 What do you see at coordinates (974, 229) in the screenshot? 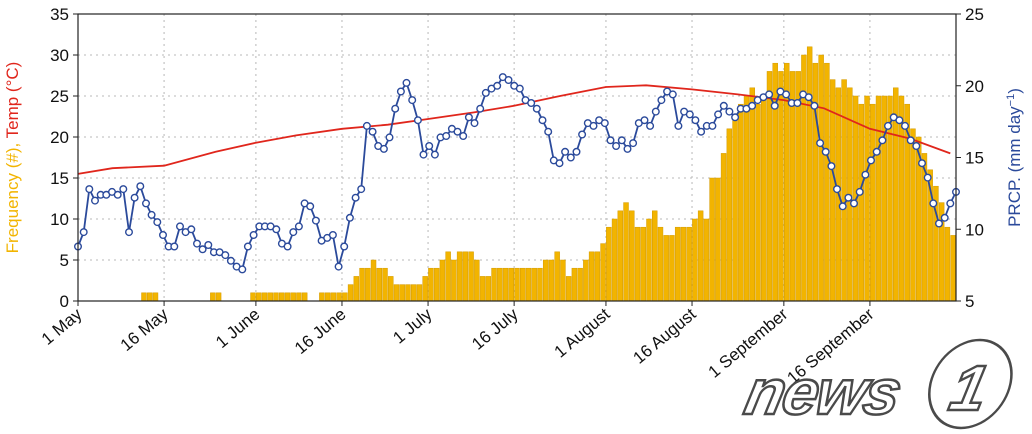
I see `right-tick-label: 10` at bounding box center [974, 229].